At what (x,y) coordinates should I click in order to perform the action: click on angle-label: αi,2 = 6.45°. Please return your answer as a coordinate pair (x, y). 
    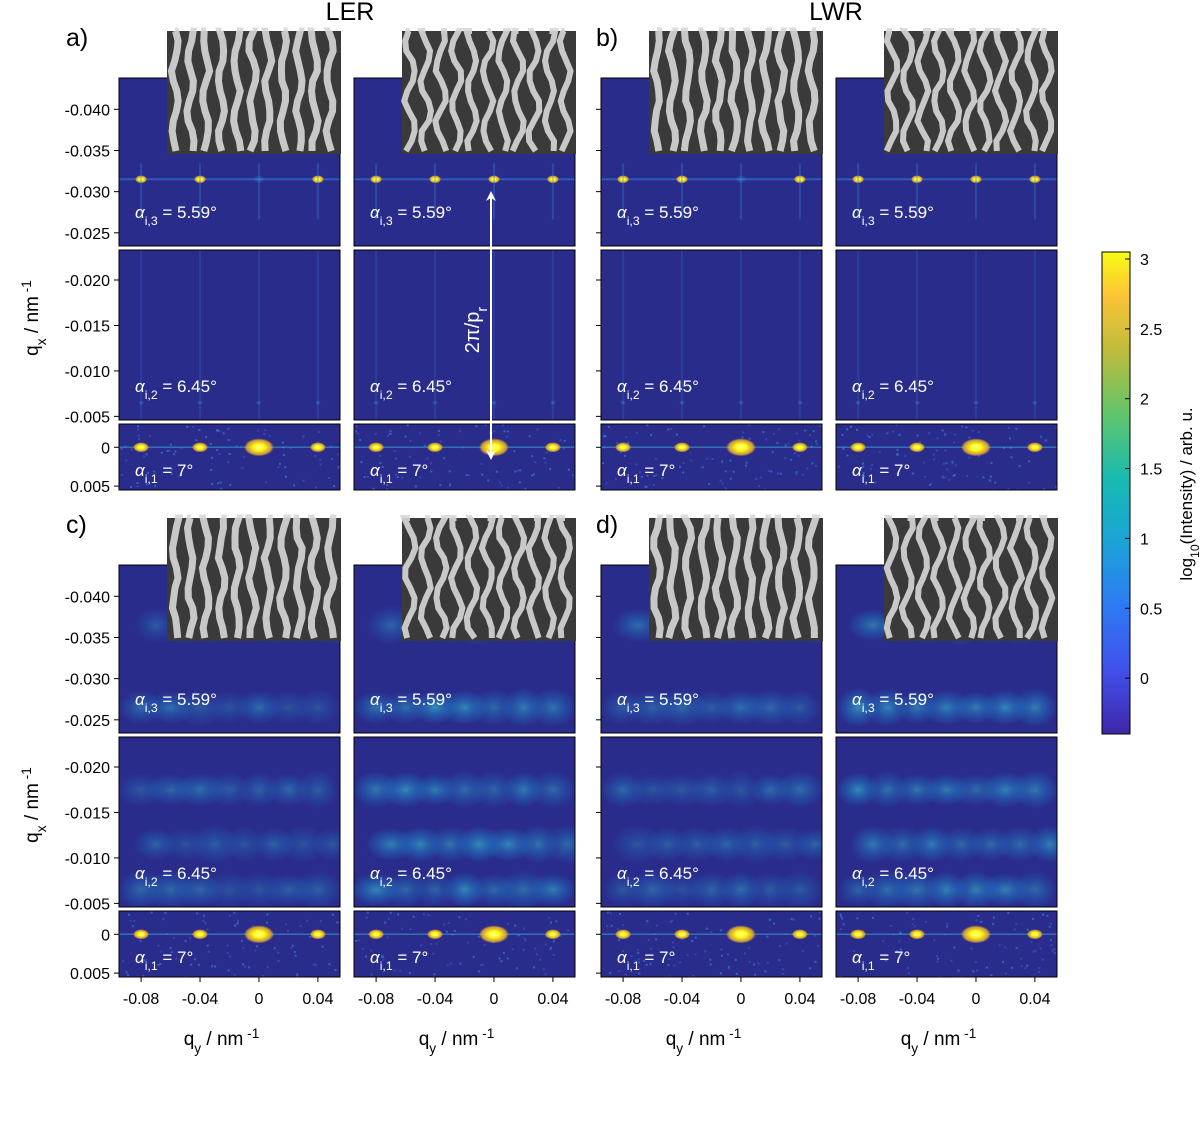
    Looking at the image, I should click on (411, 876).